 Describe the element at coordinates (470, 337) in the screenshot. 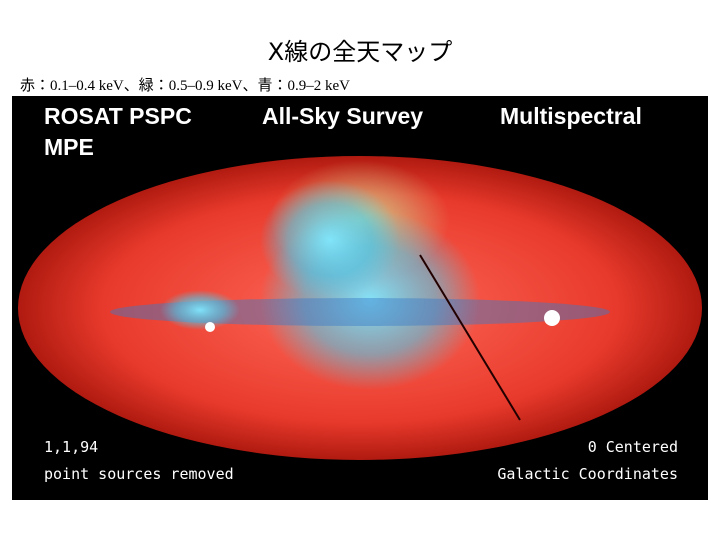

I see `scan-gap` at that location.